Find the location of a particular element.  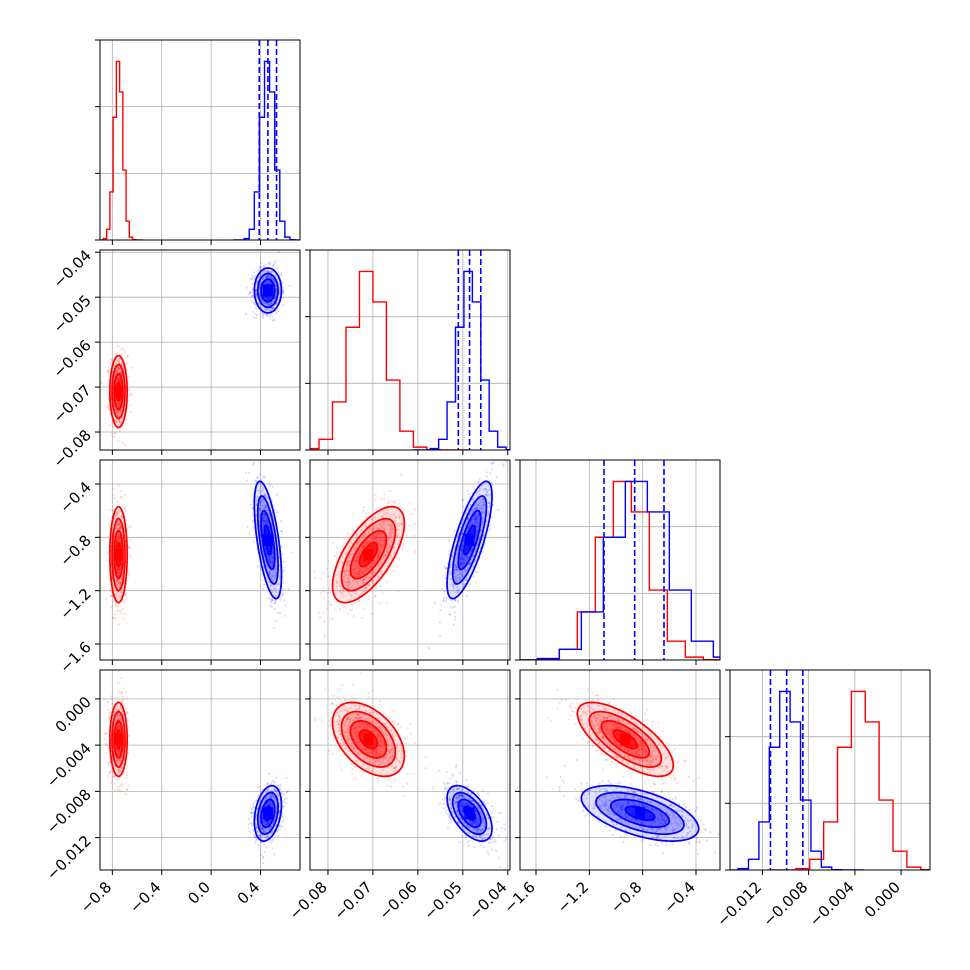

x-tick-label: 0.000 is located at coordinates (882, 899).